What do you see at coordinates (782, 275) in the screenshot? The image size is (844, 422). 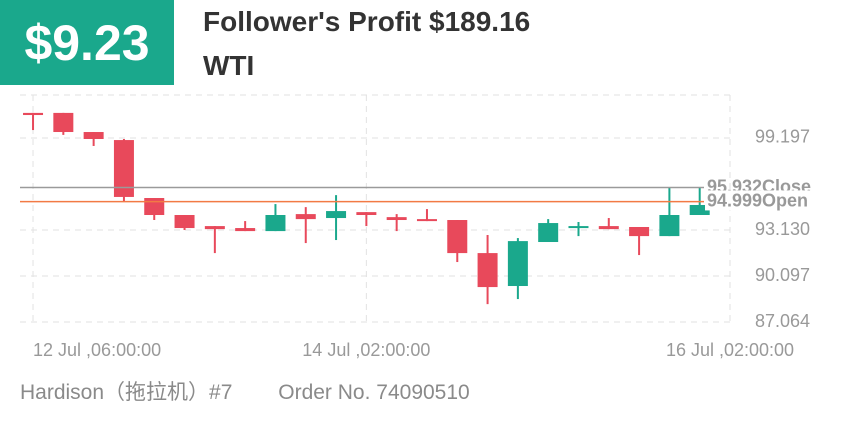 I see `y-tick-label: 90.097` at bounding box center [782, 275].